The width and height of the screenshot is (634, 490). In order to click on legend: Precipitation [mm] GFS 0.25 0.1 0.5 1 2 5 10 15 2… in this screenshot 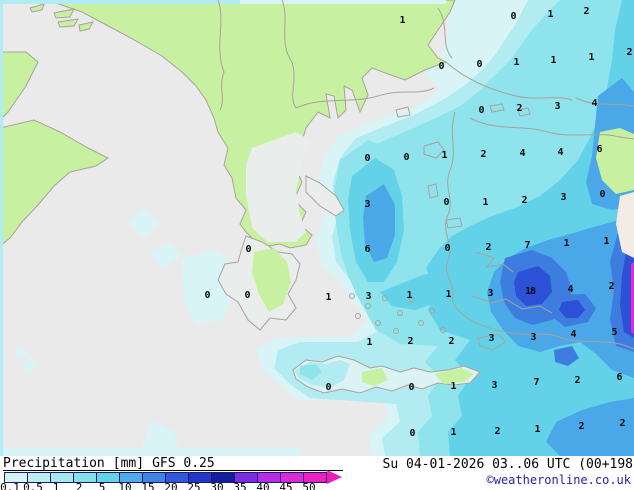, I will do `click(317, 473)`.